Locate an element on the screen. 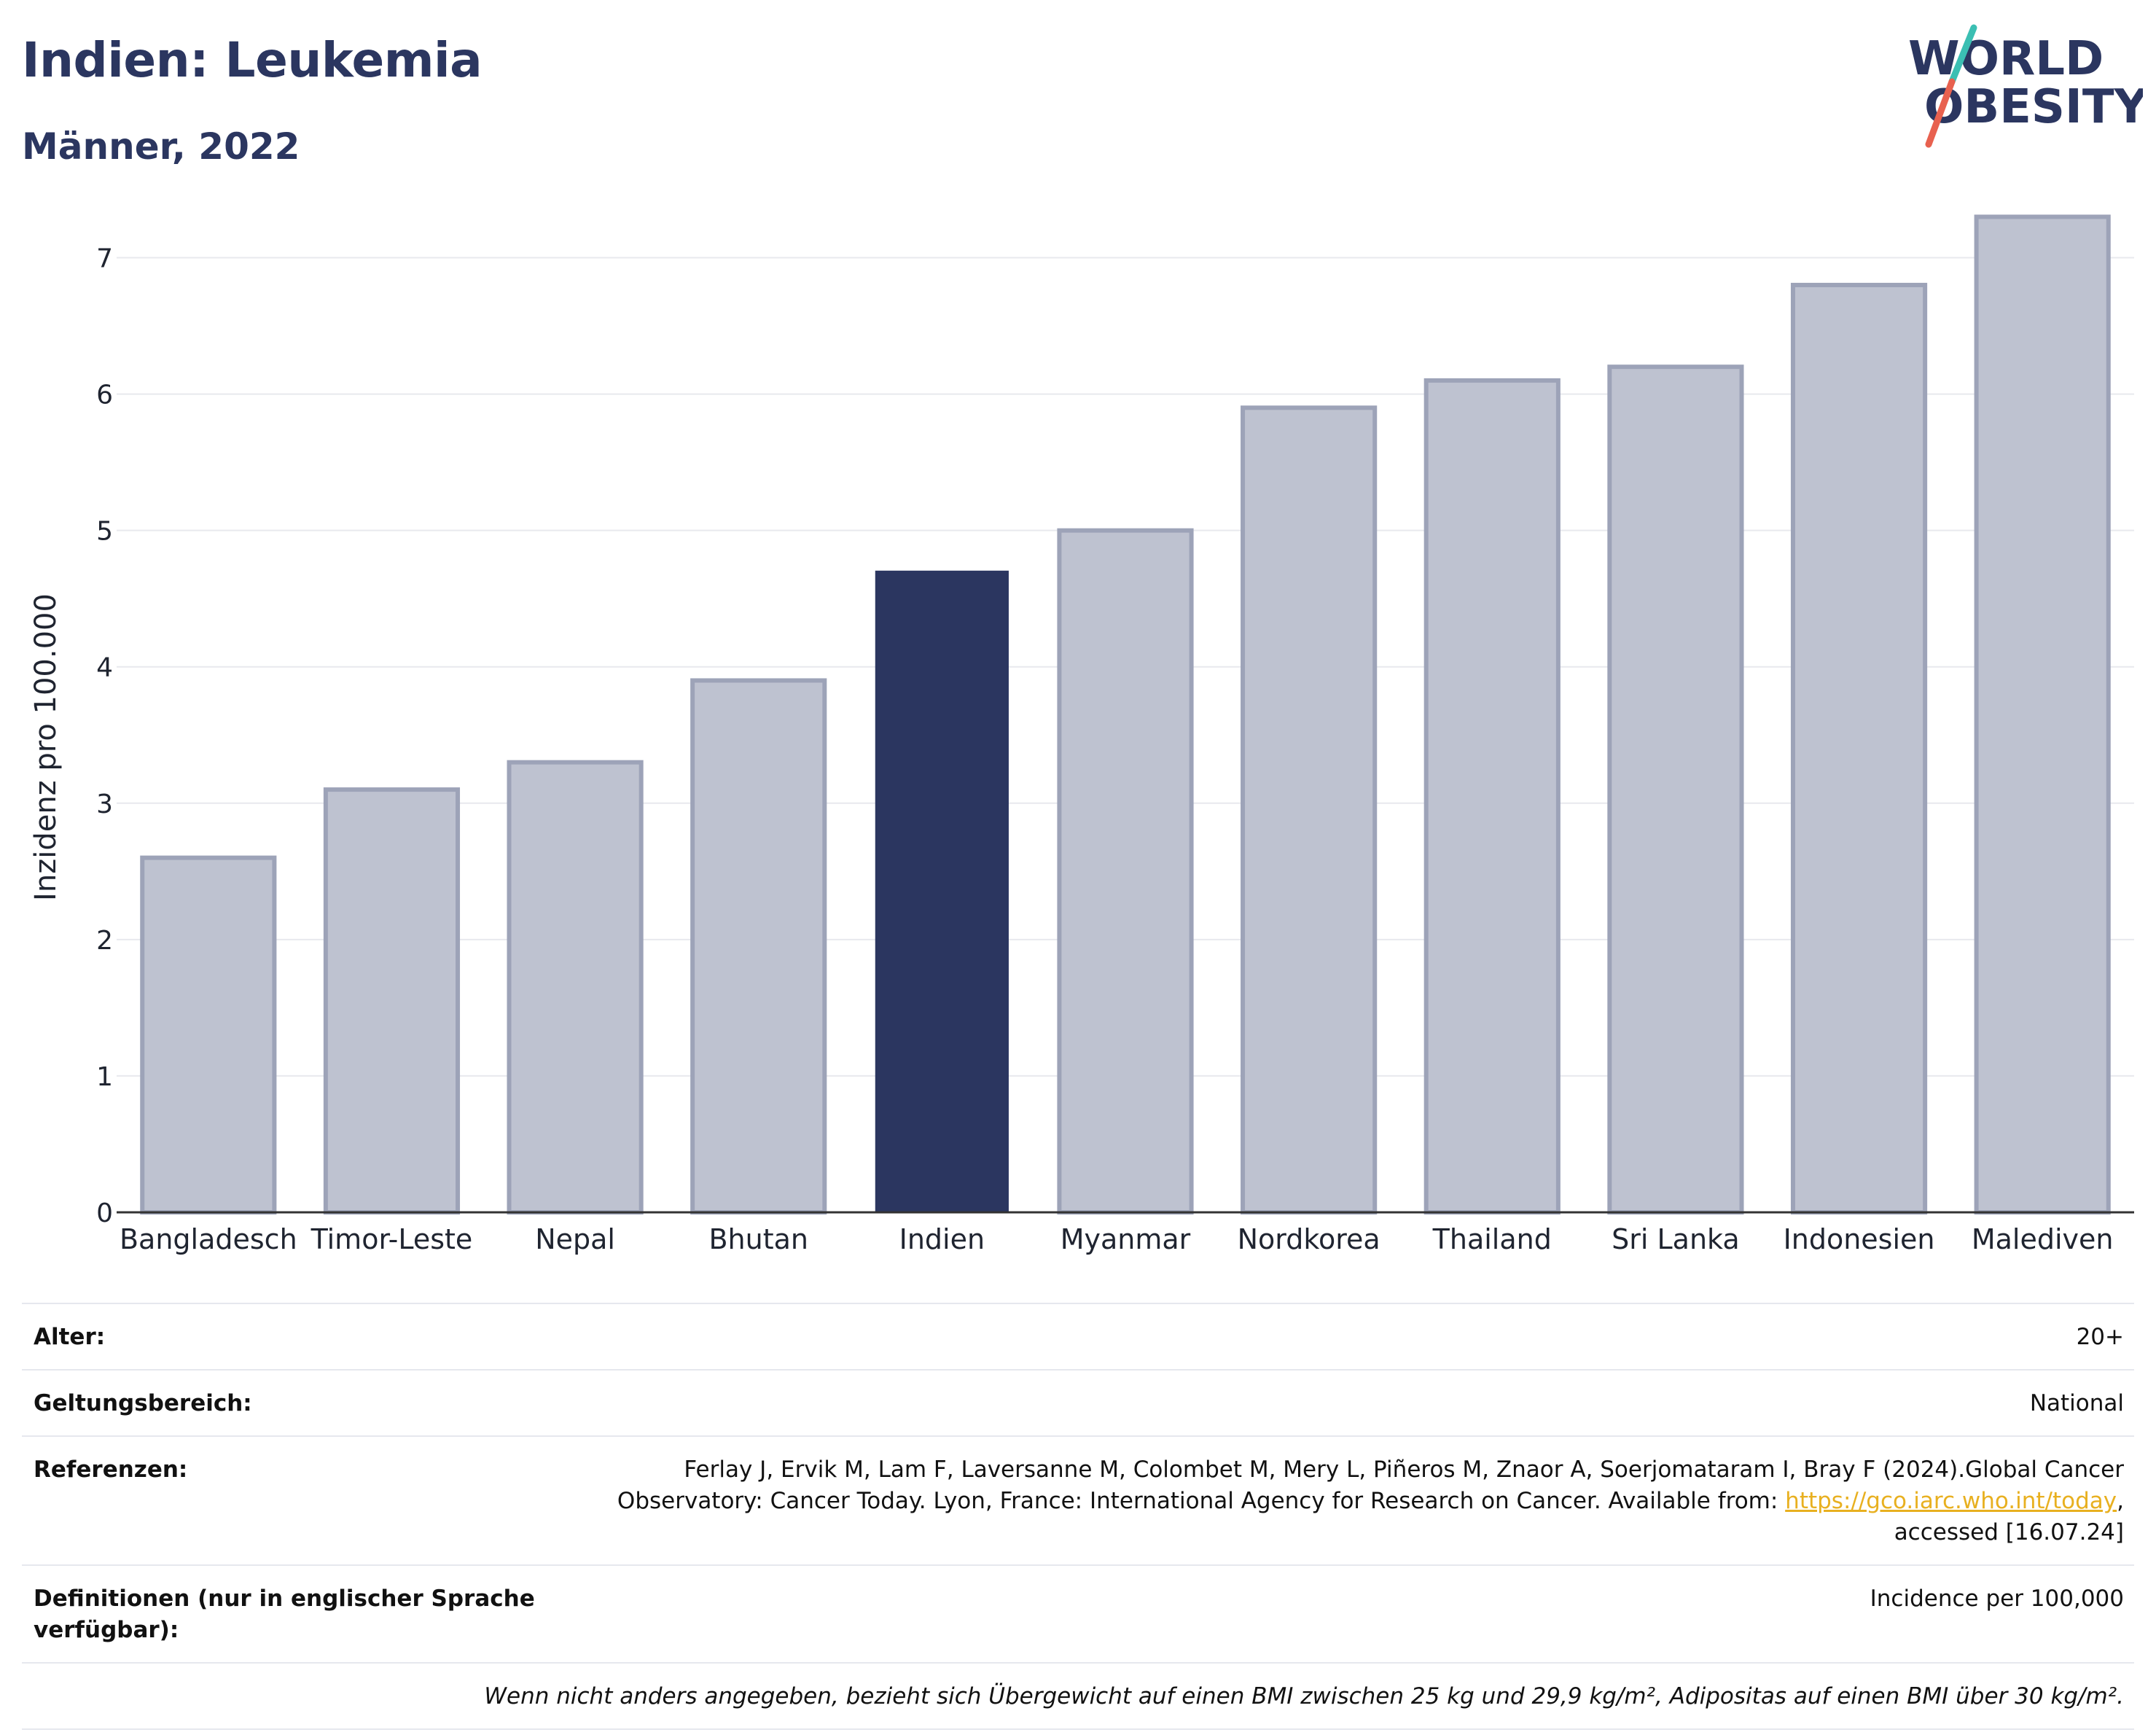 This screenshot has height=1735, width=2156. logo-text-obesity: OBESITY is located at coordinates (2034, 107).